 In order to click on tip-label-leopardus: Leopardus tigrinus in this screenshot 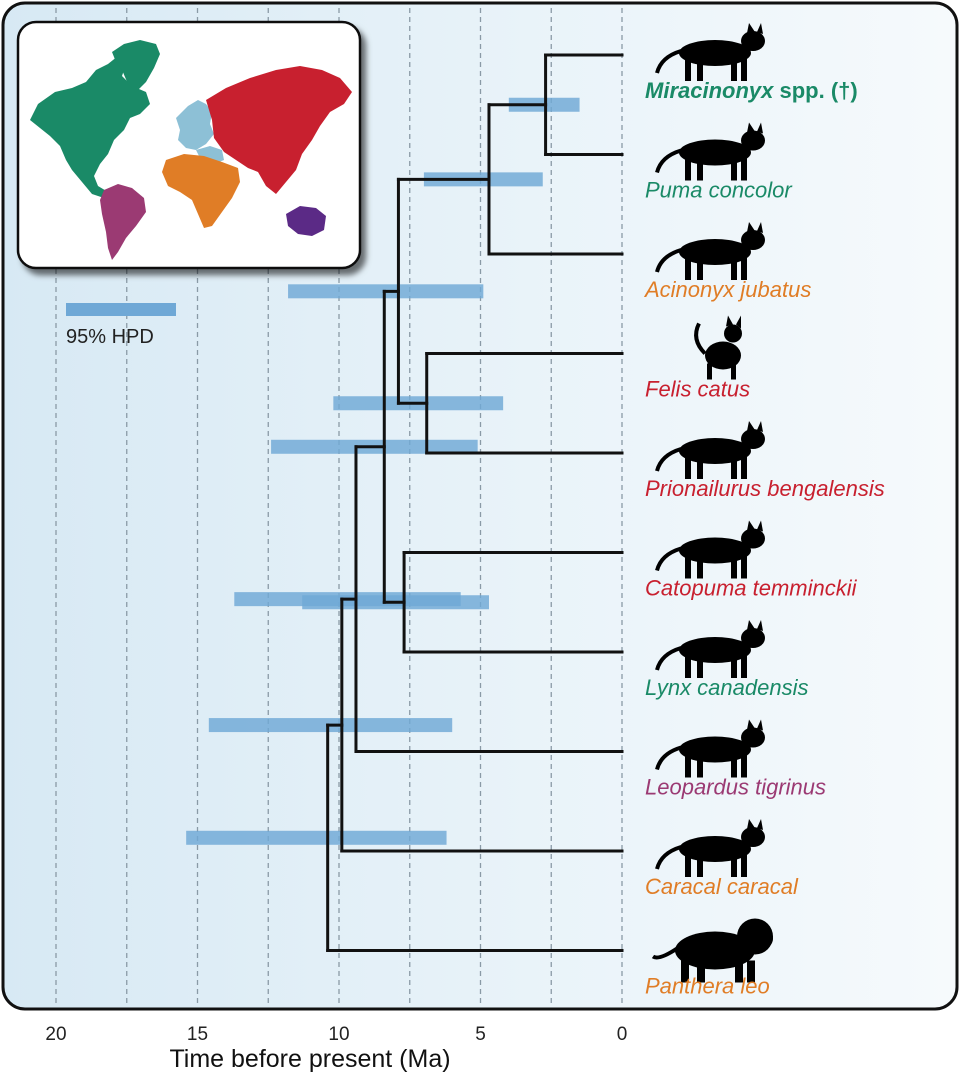, I will do `click(735, 787)`.